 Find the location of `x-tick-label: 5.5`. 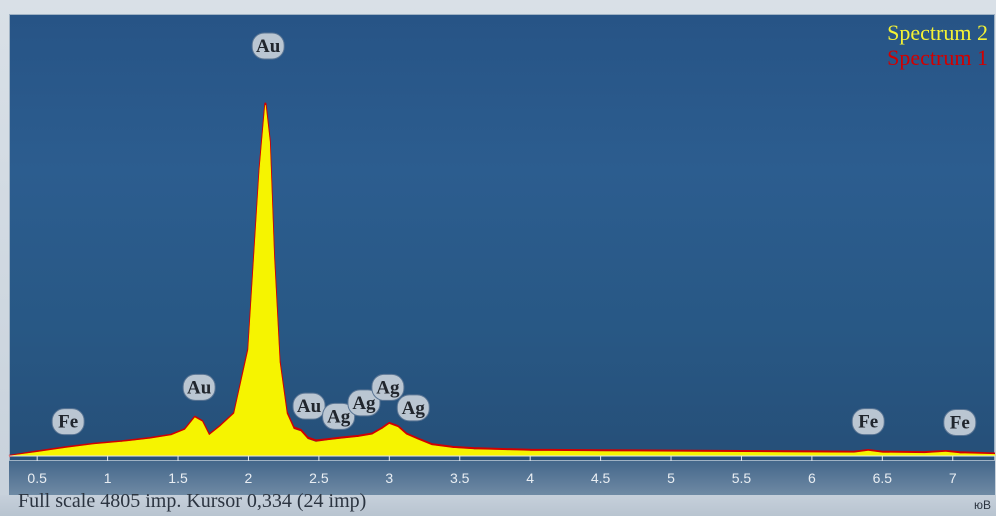

x-tick-label: 5.5 is located at coordinates (742, 478).